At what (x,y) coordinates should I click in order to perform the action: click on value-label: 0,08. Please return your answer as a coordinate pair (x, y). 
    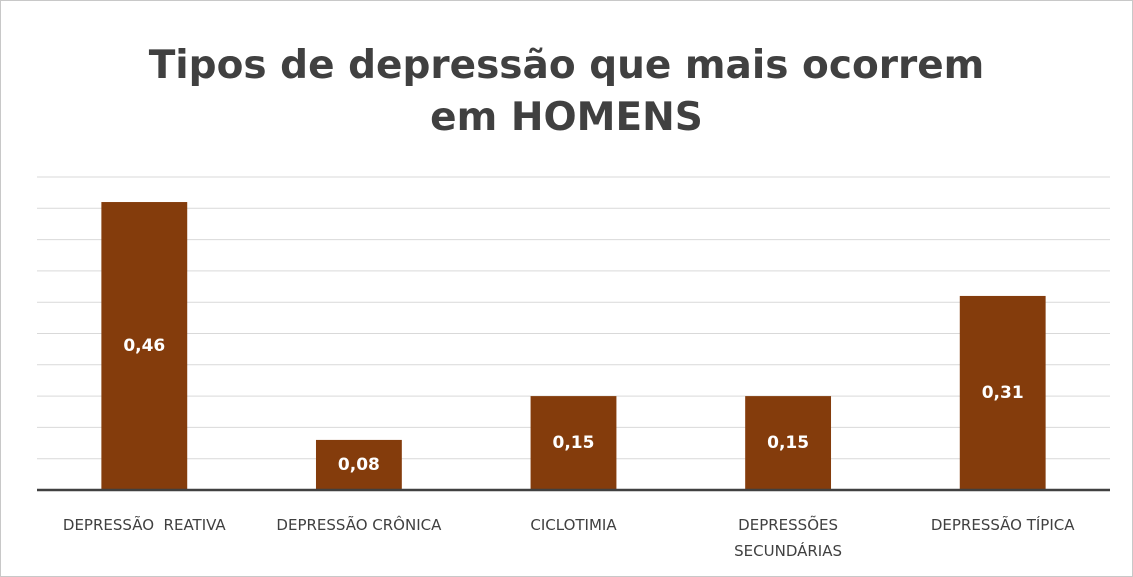
    Looking at the image, I should click on (359, 465).